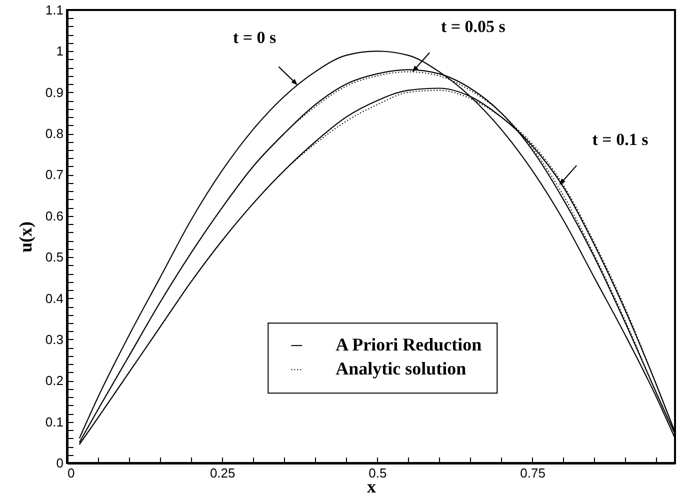 The image size is (680, 501). What do you see at coordinates (54, 422) in the screenshot?
I see `y-tick-label: 0.1` at bounding box center [54, 422].